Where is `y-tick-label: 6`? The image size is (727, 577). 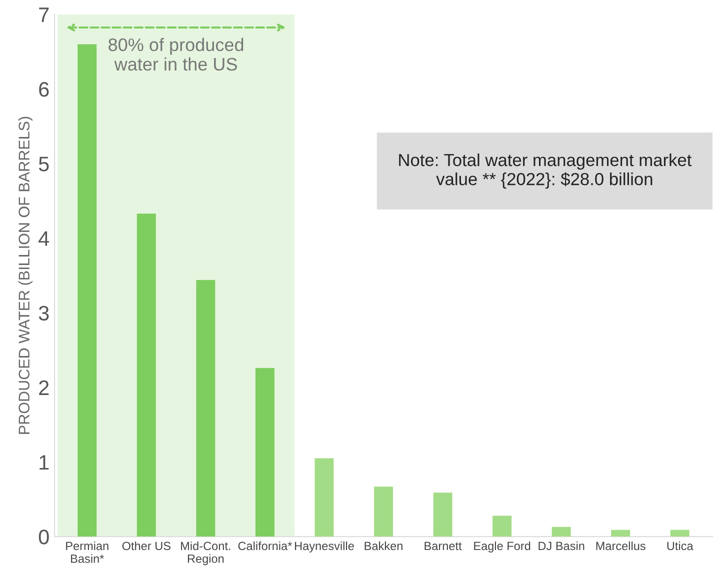 y-tick-label: 6 is located at coordinates (44, 89).